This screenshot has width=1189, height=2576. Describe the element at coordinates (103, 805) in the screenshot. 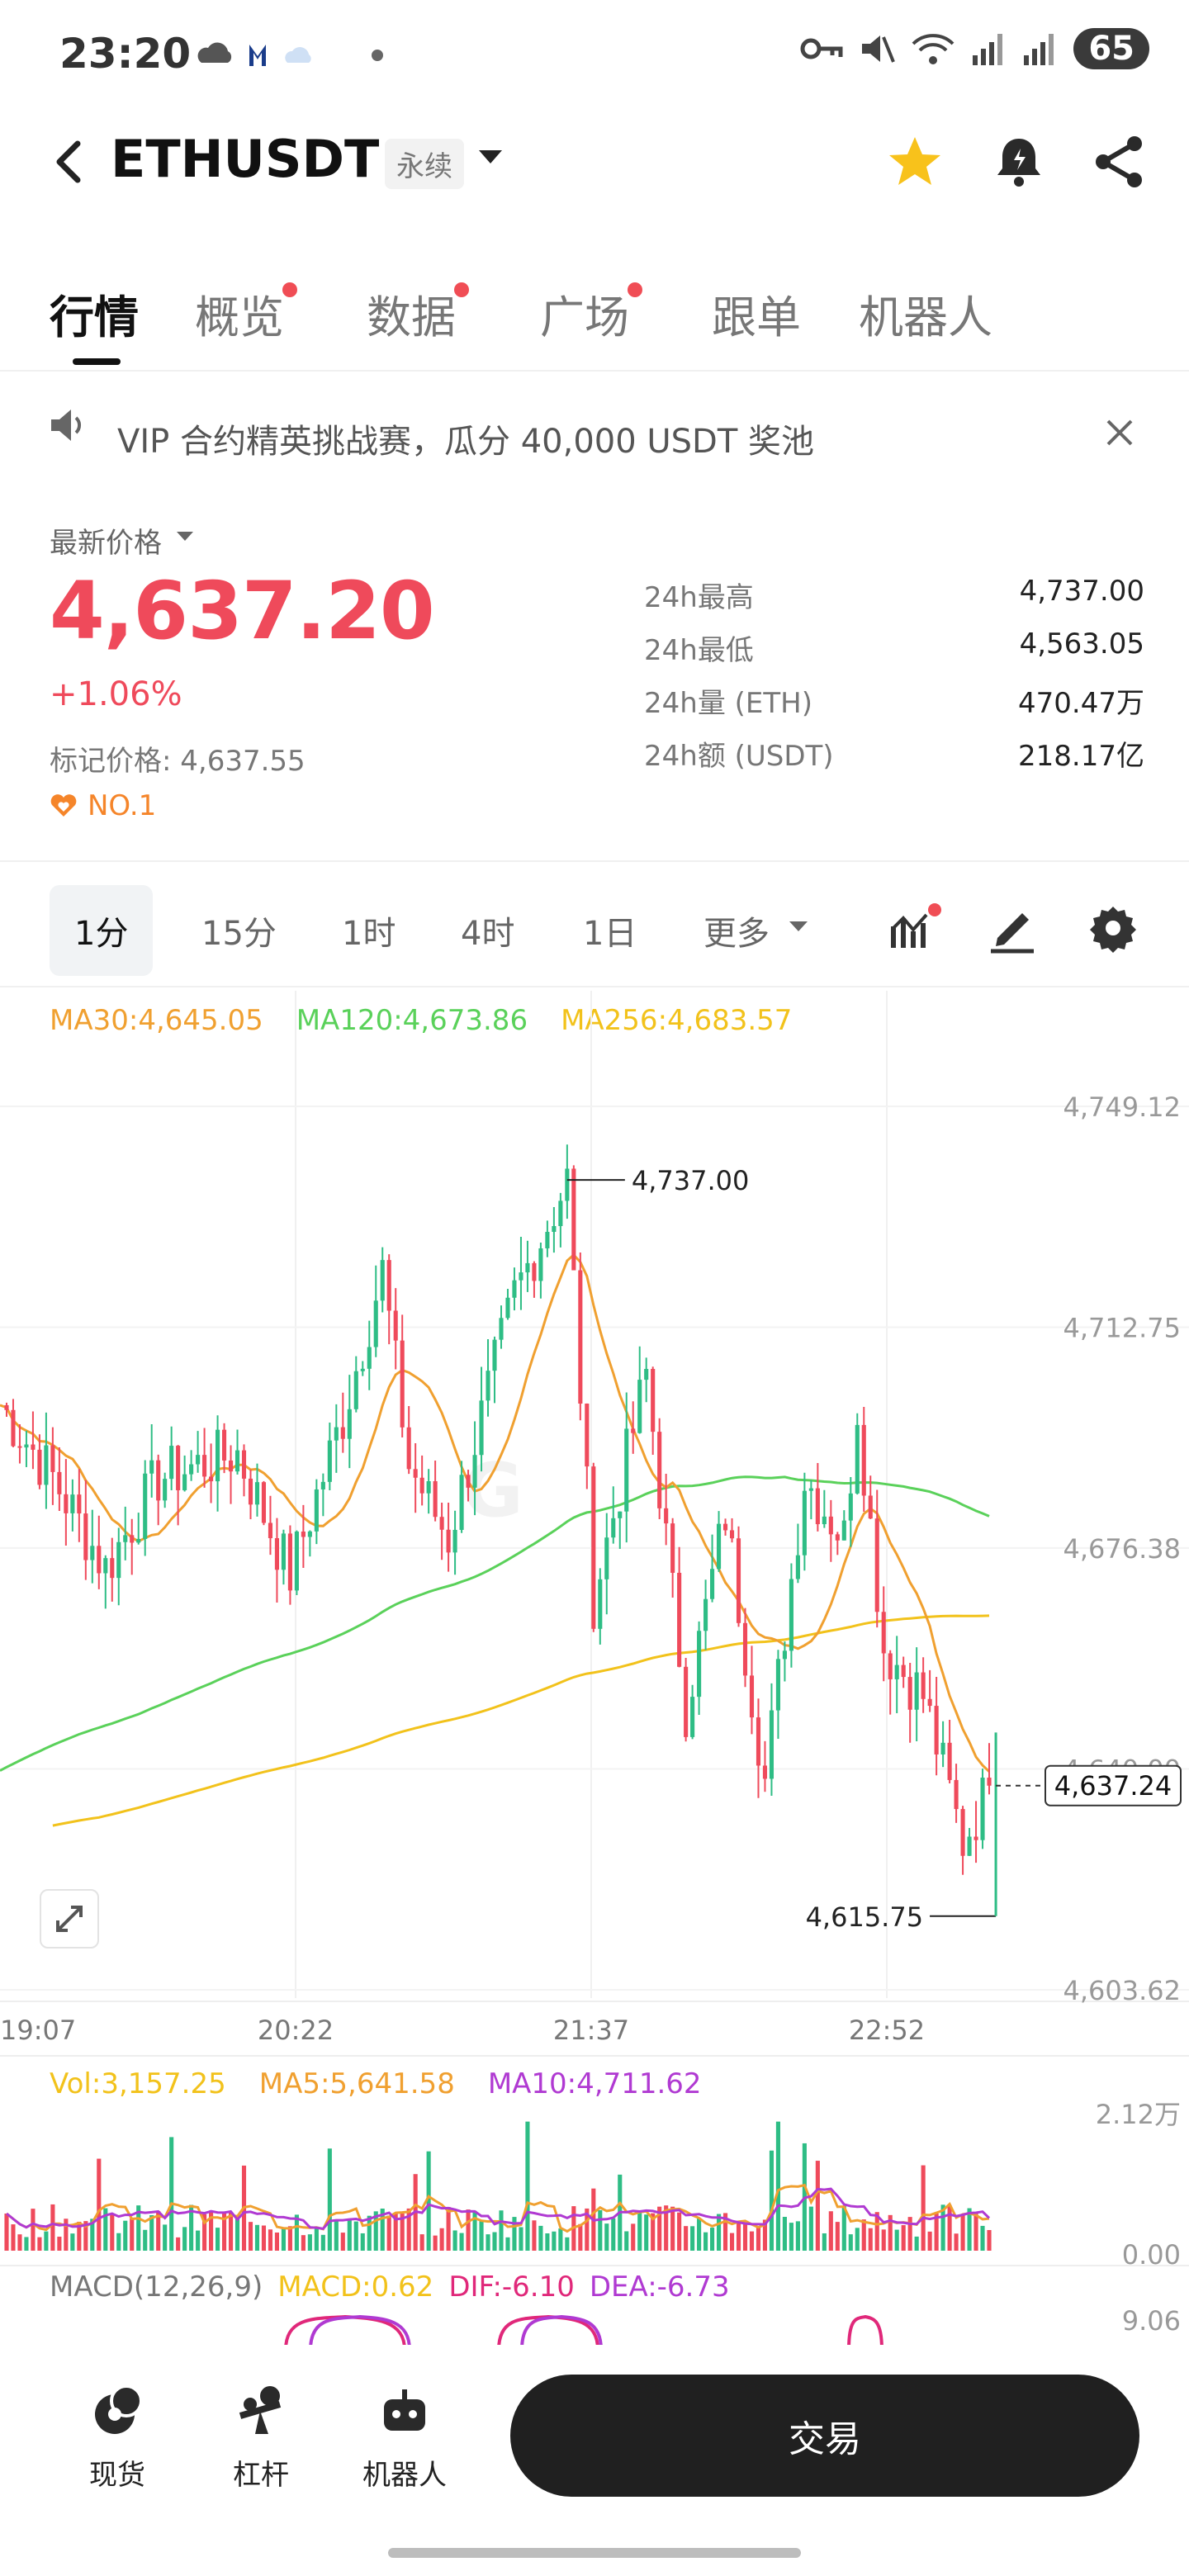

I see `rank-badge: NO.1` at that location.